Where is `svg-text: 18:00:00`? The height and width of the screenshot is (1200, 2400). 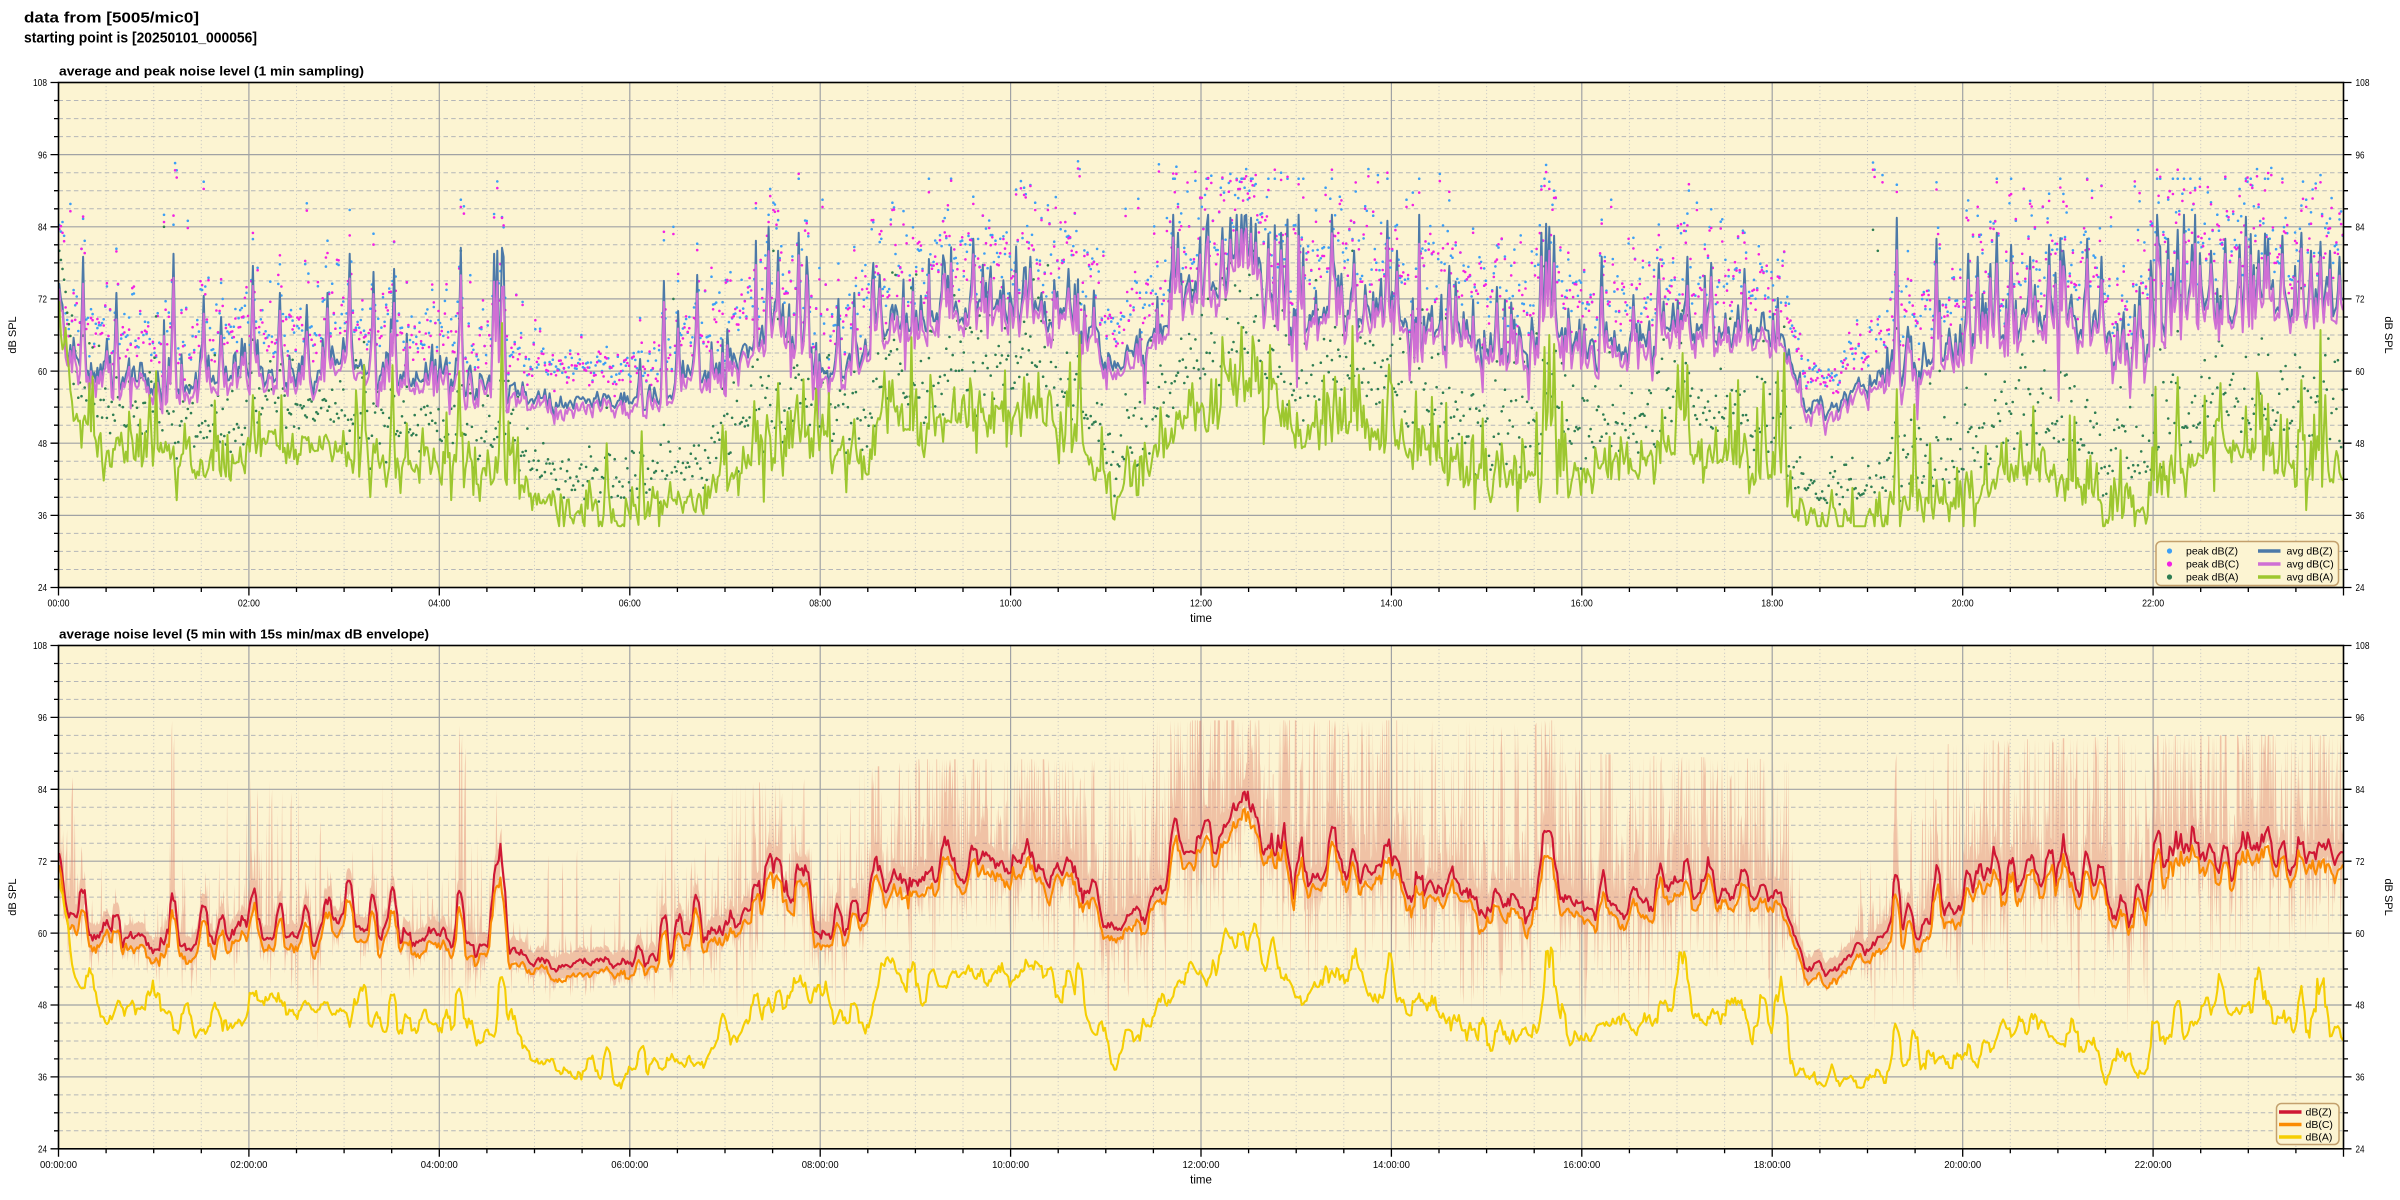
svg-text: 18:00:00 is located at coordinates (1772, 1165).